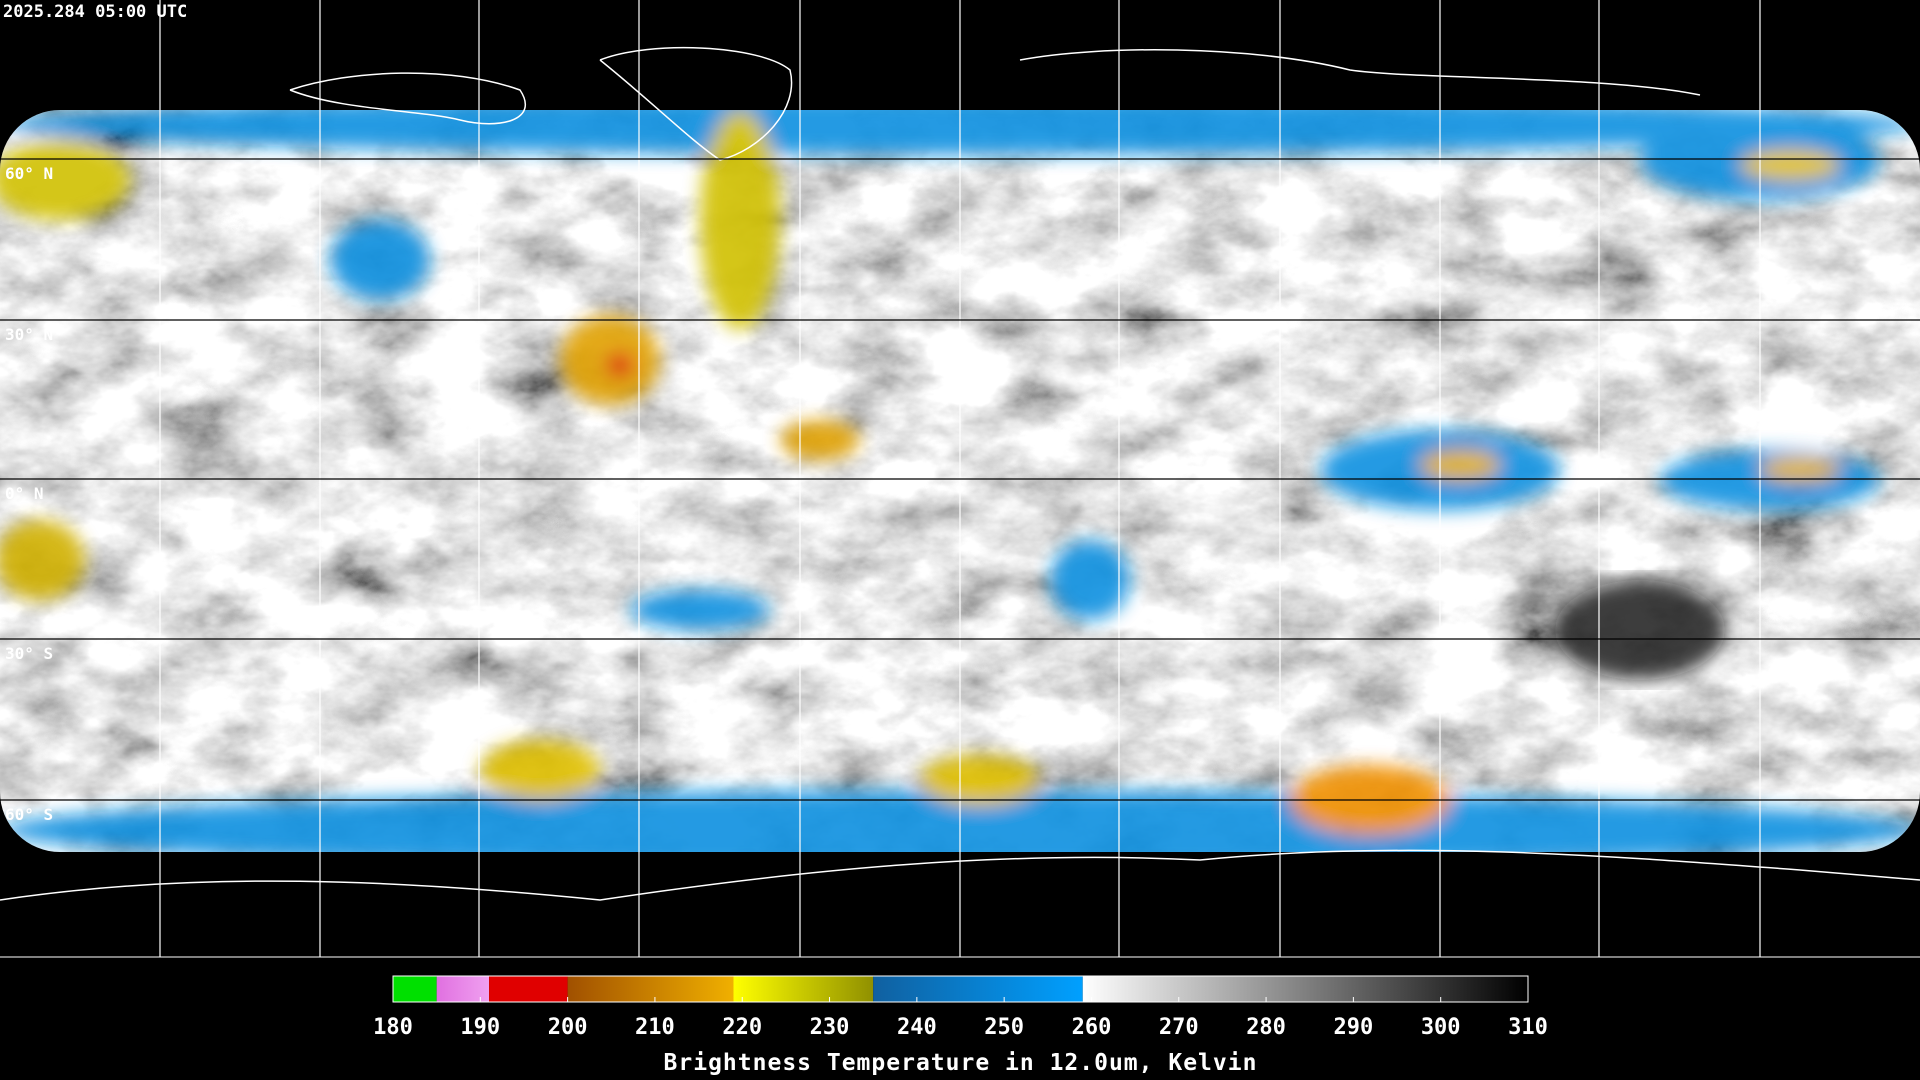 The width and height of the screenshot is (1920, 1080). Describe the element at coordinates (393, 1027) in the screenshot. I see `colorbar-tick-label: 180` at that location.